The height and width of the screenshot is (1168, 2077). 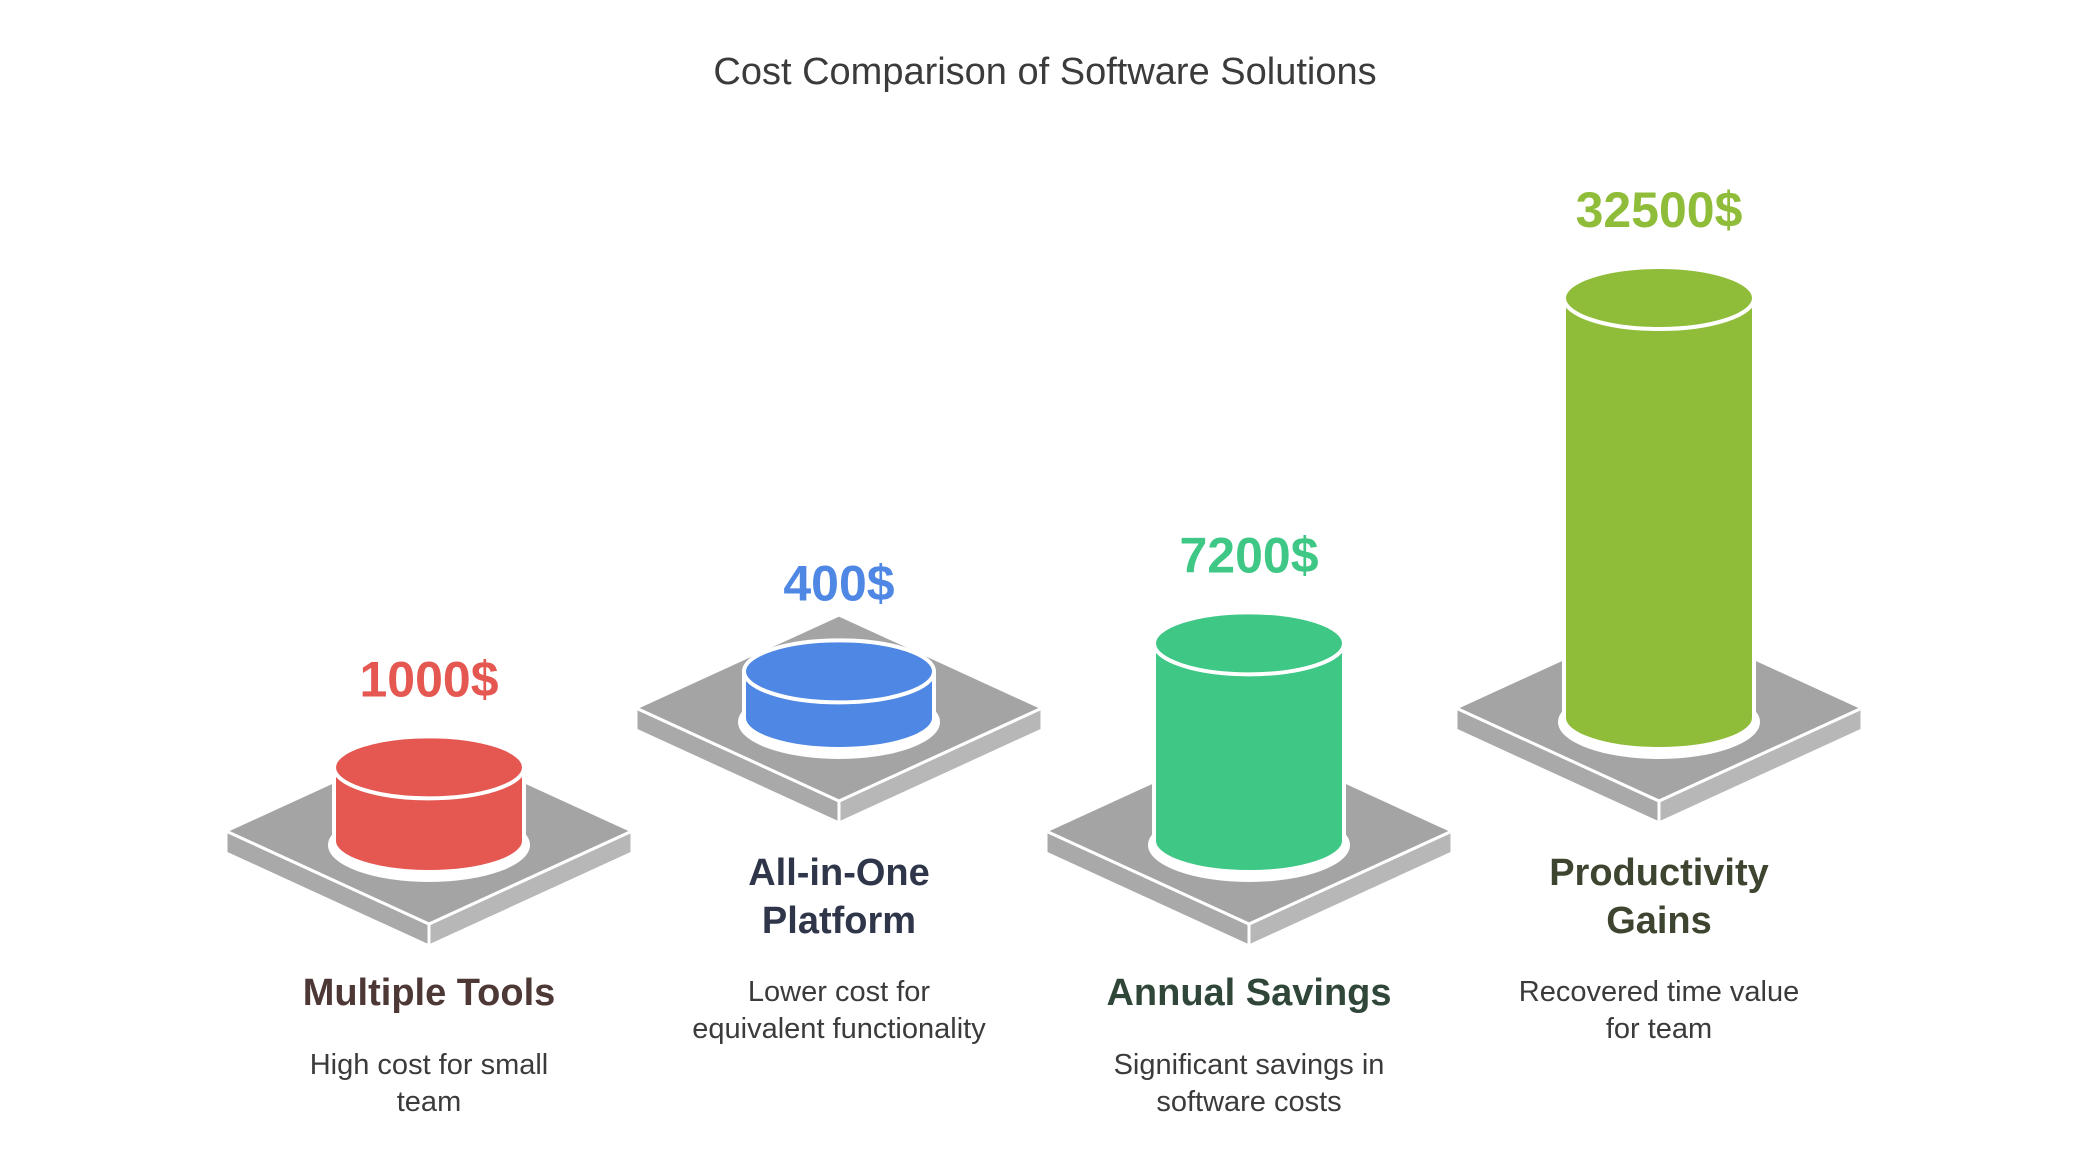 I want to click on value-label-1: 1000$, so click(x=428, y=679).